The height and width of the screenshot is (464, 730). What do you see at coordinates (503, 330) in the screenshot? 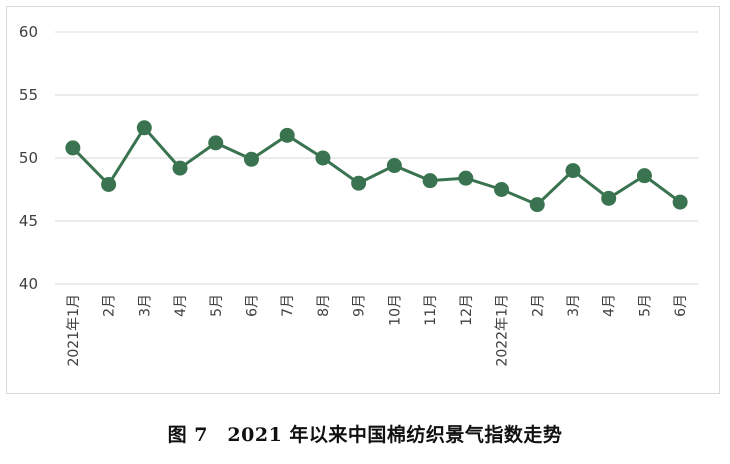
I see `x-tick-label: 2022年1月` at bounding box center [503, 330].